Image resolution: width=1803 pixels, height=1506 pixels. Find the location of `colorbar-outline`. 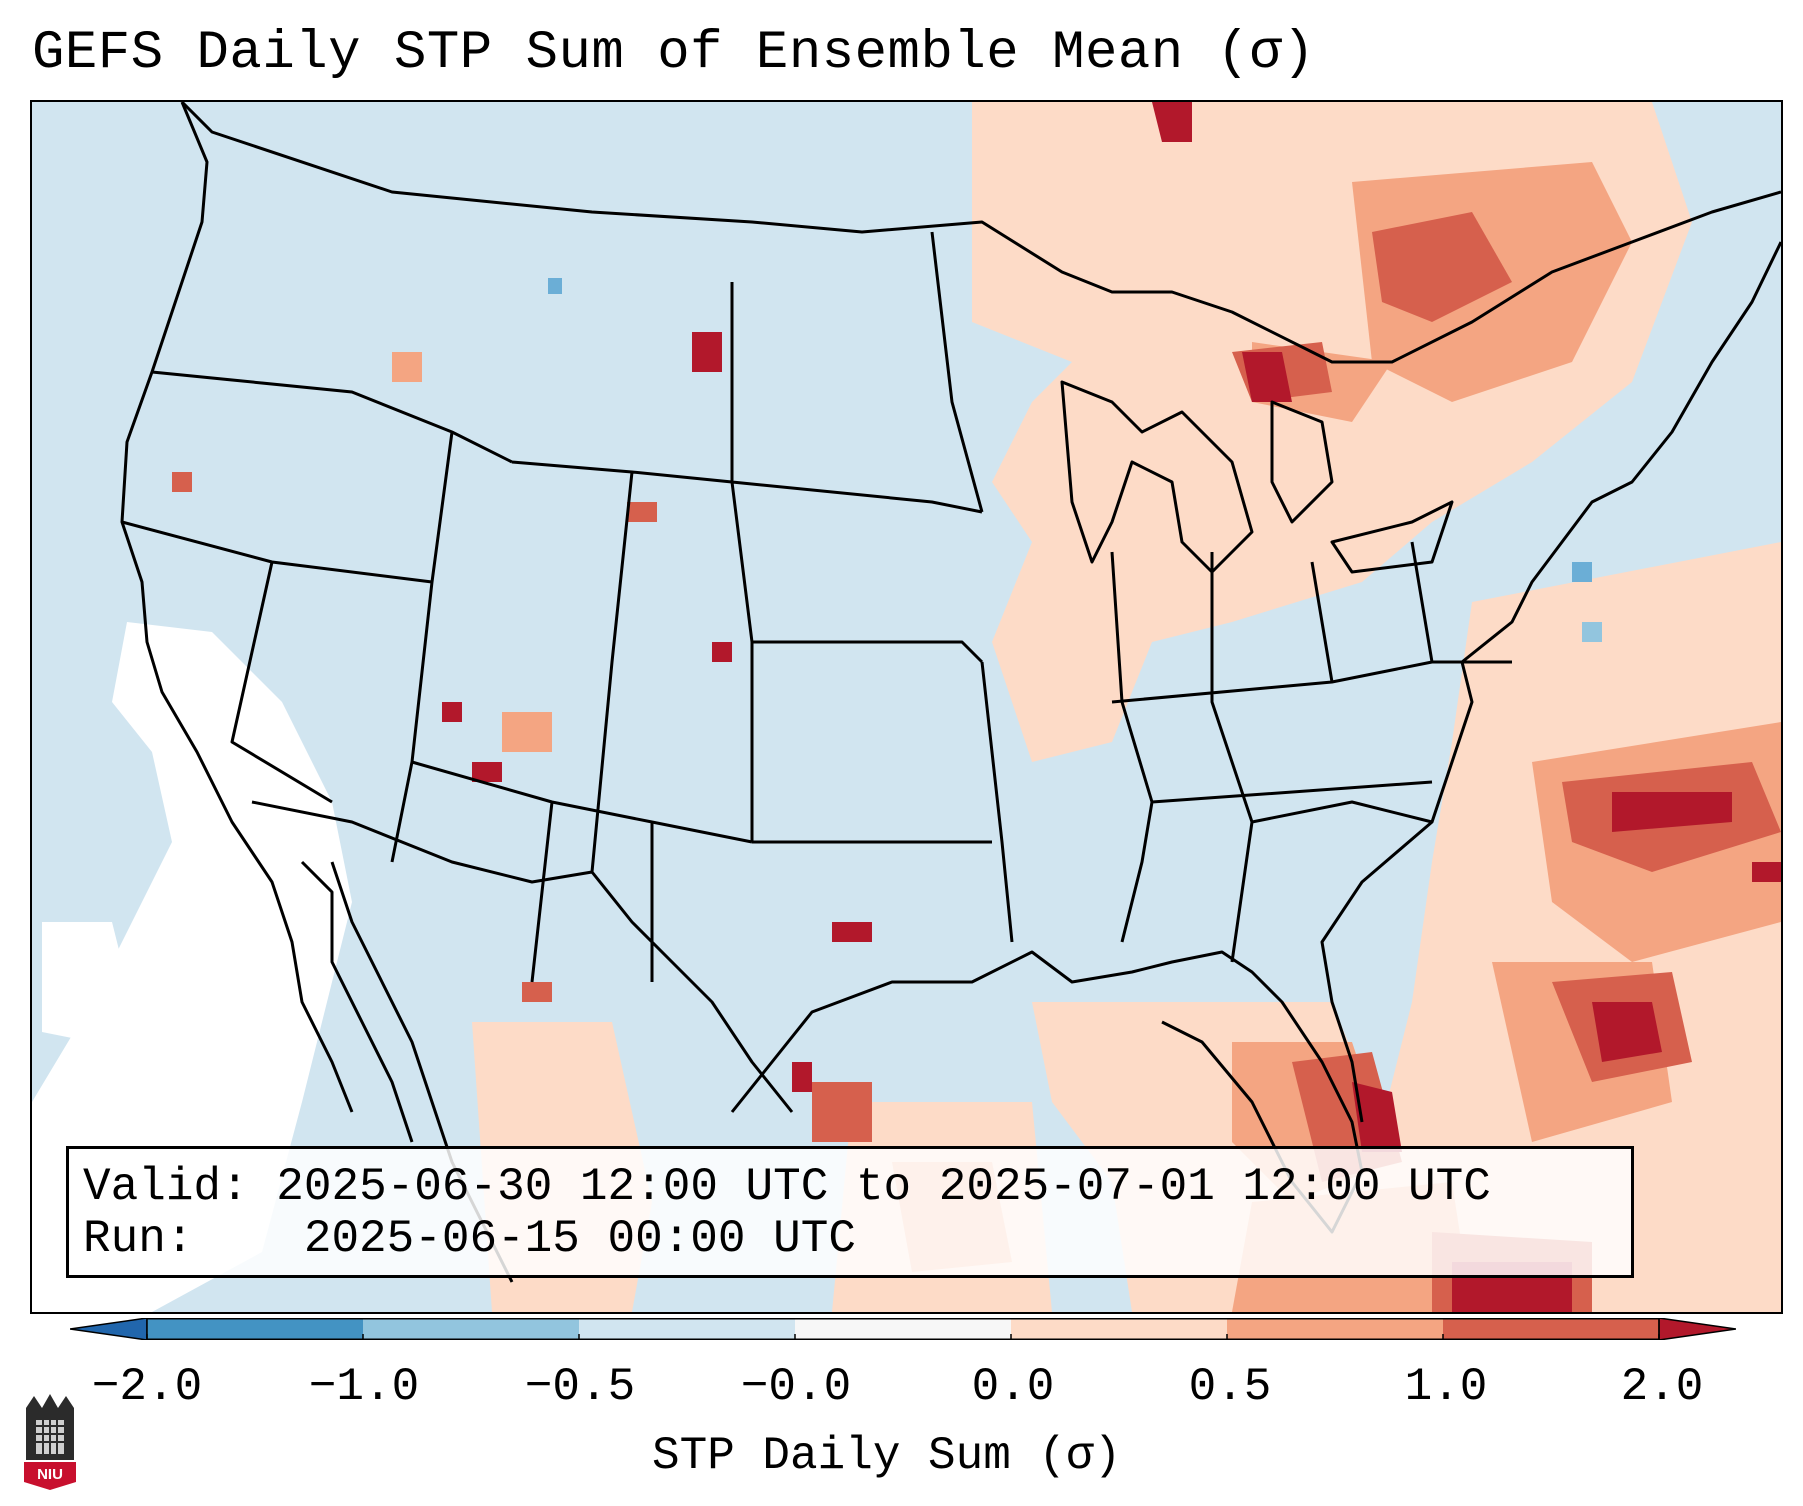

colorbar-outline is located at coordinates (903, 1329).